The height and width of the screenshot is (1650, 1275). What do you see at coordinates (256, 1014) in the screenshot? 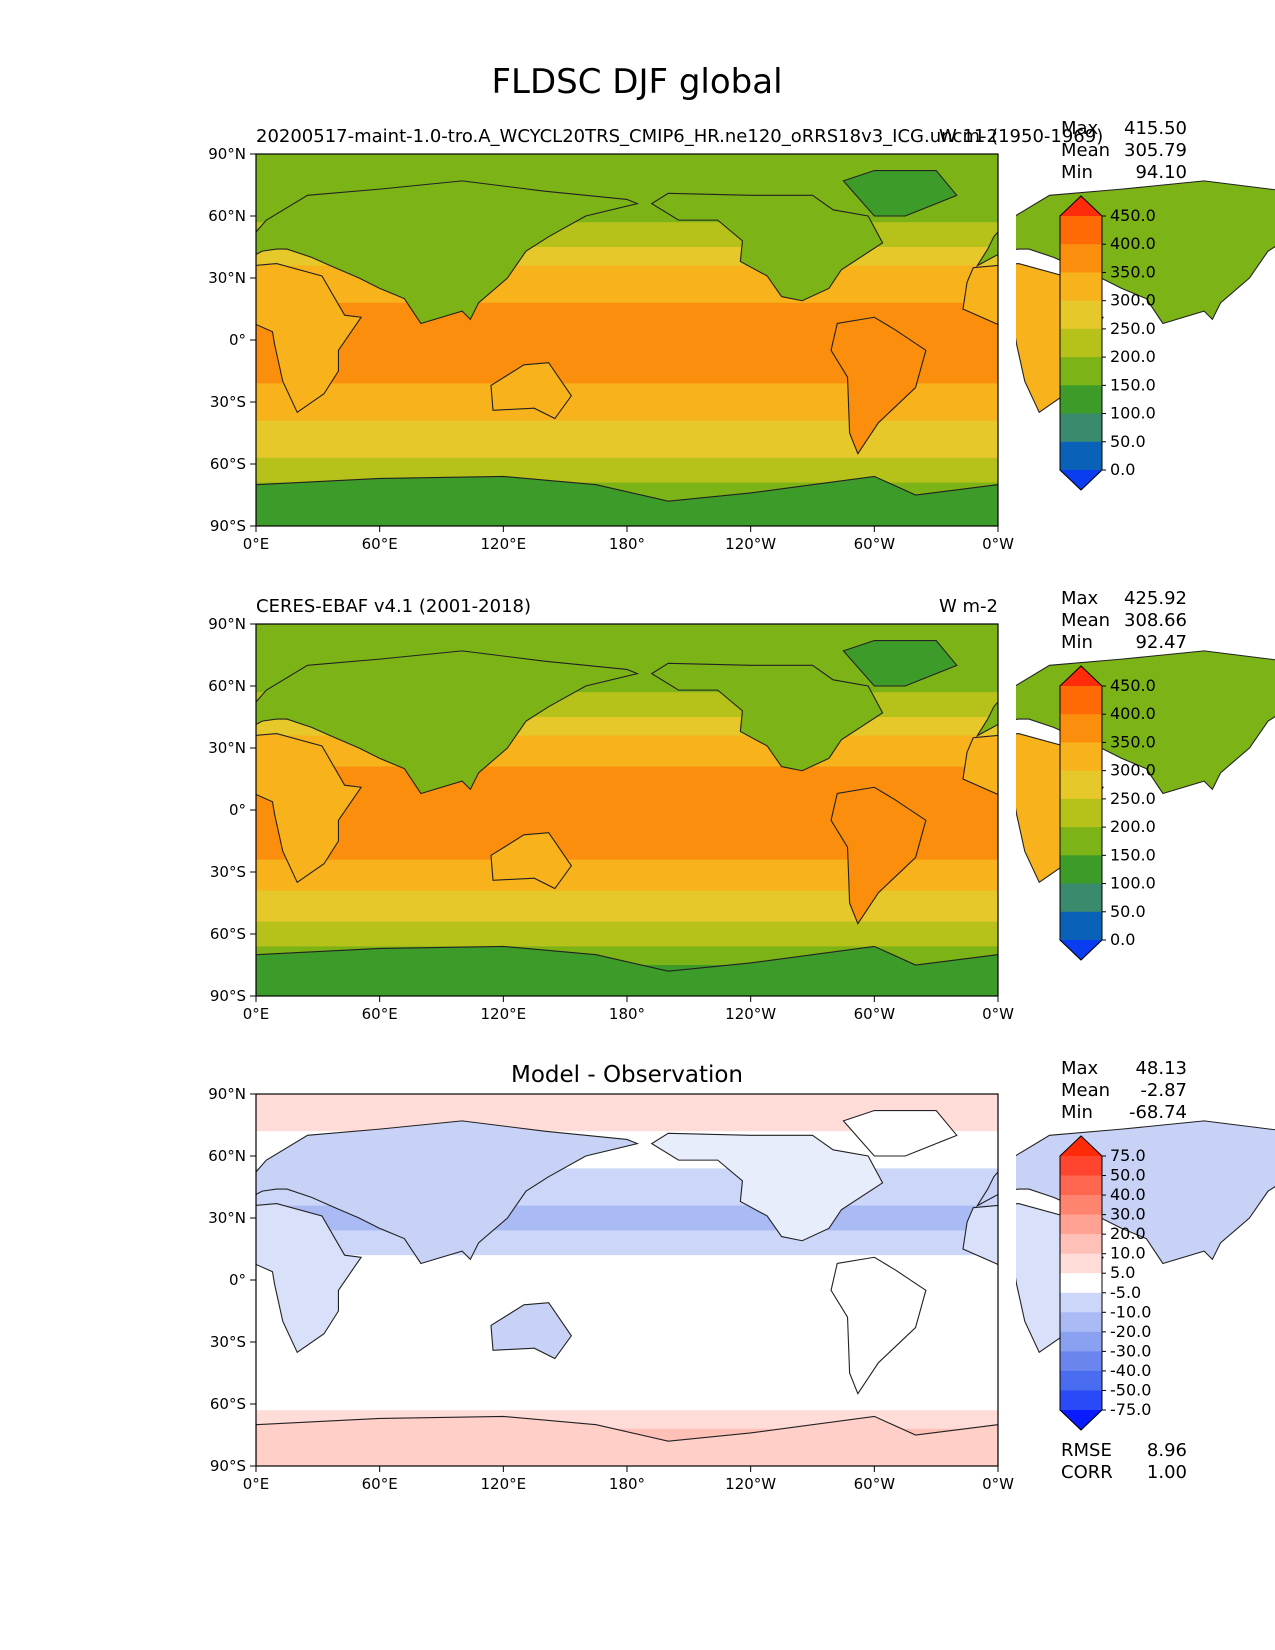
I see `x-tick-label: 0°E` at bounding box center [256, 1014].